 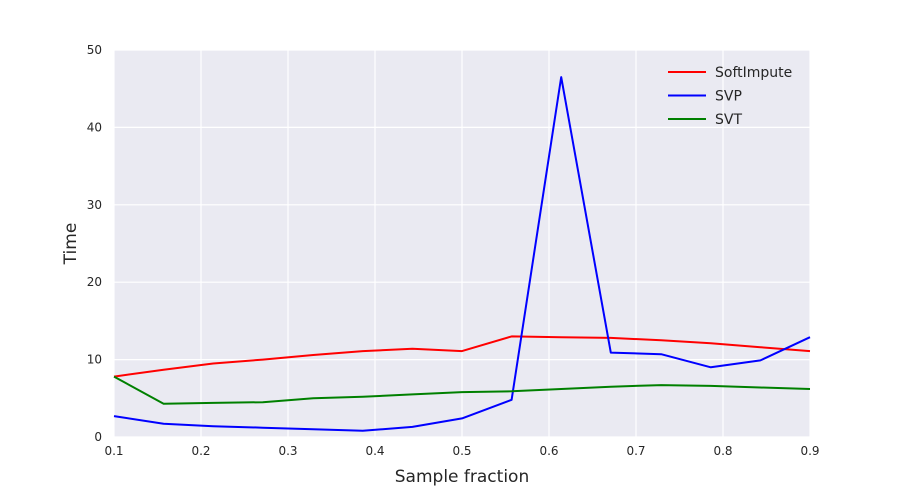 I want to click on legend-label-svt: SVT, so click(x=728, y=120).